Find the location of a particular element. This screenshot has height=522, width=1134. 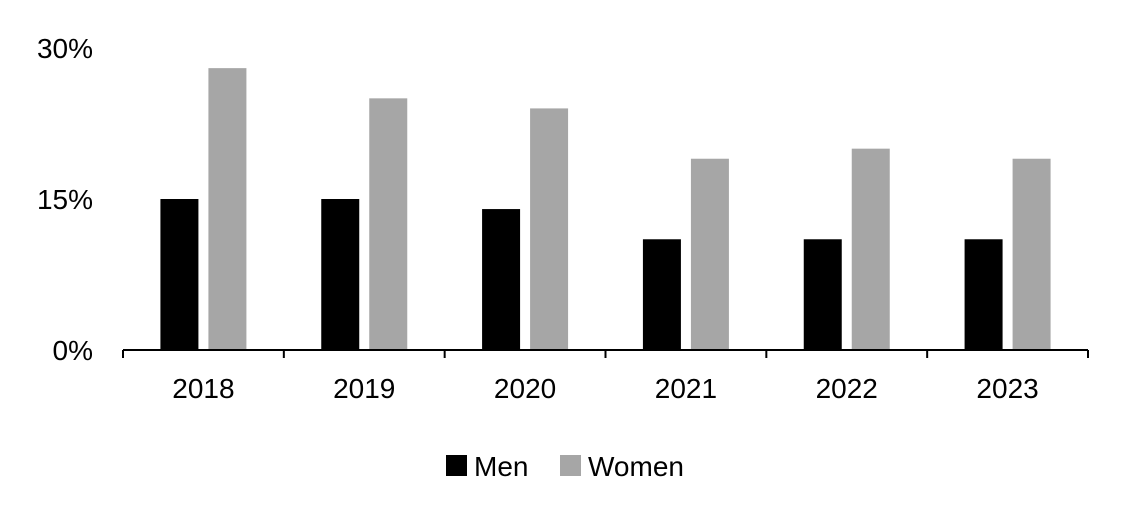

bar-men-2019 is located at coordinates (340, 274).